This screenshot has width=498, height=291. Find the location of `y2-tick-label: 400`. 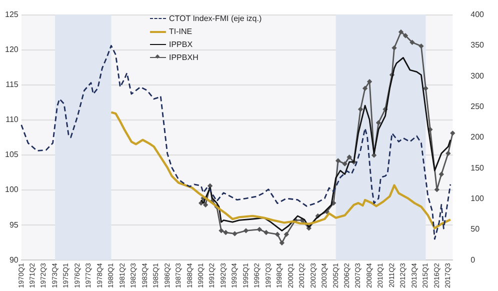

y2-tick-label: 400 is located at coordinates (477, 15).